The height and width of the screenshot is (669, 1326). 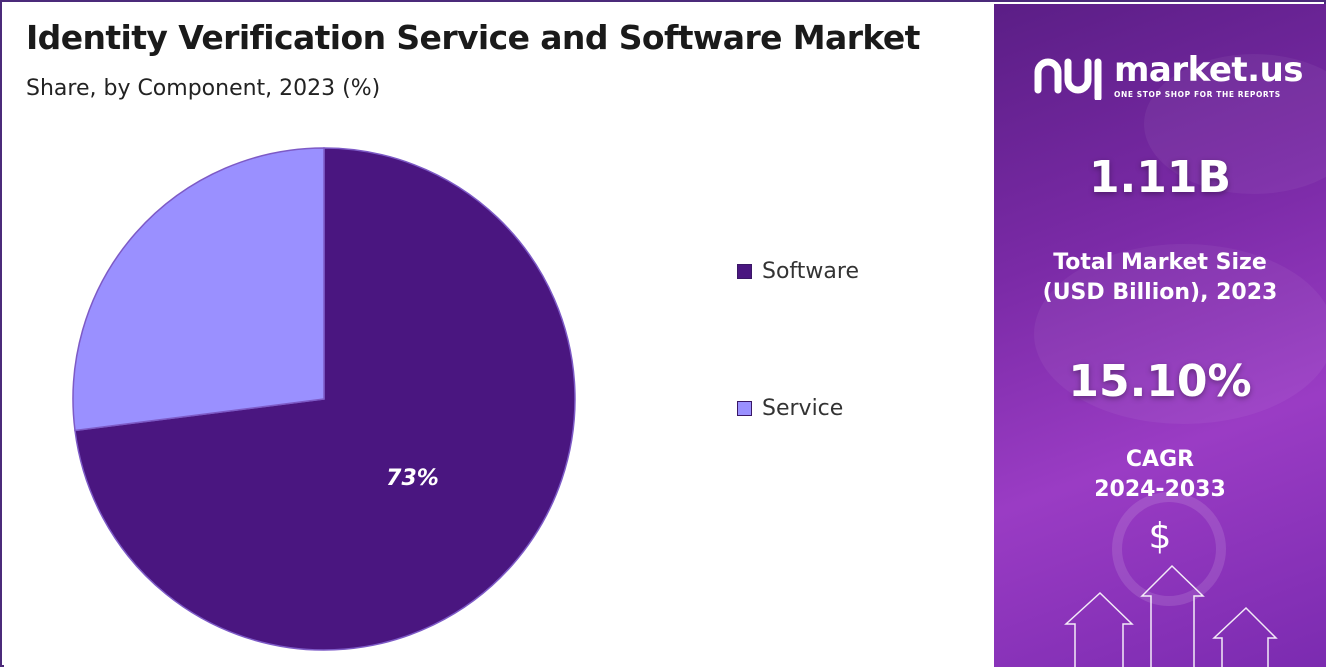 What do you see at coordinates (744, 408) in the screenshot?
I see `legend-swatch-service` at bounding box center [744, 408].